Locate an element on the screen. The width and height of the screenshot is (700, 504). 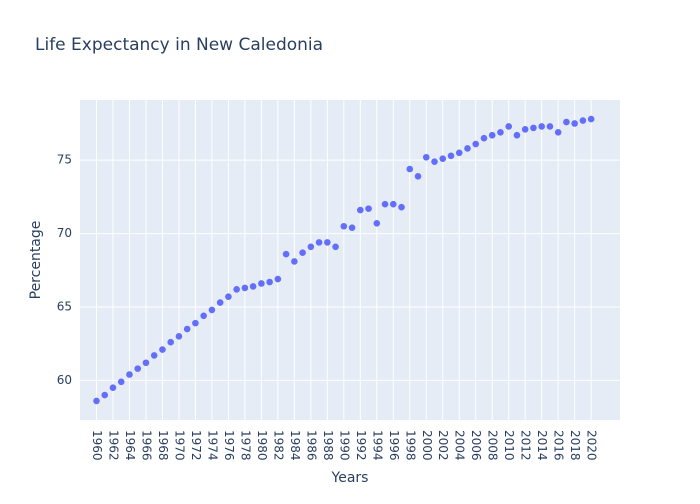
x-tick-label: 1980 is located at coordinates (262, 445).